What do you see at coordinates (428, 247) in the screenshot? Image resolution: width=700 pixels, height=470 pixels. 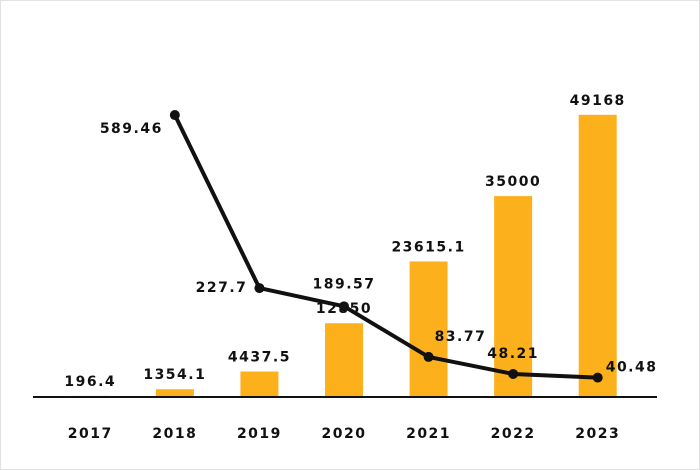 I see `bar-value-label: 23615.1` at bounding box center [428, 247].